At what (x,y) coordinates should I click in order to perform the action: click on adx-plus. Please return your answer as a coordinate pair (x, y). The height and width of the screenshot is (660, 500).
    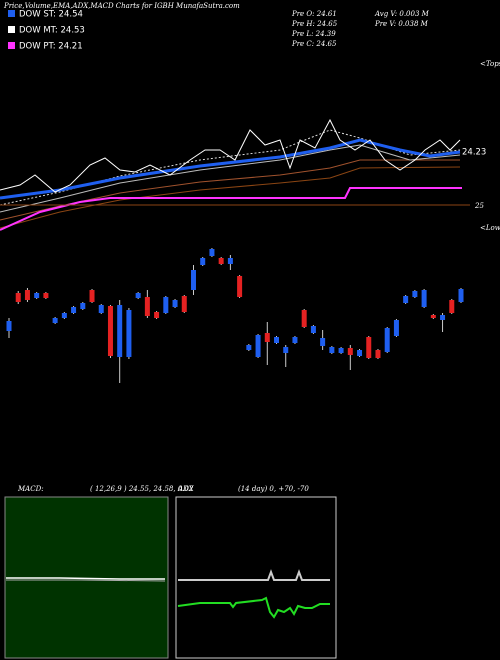
    Looking at the image, I should click on (253, 607).